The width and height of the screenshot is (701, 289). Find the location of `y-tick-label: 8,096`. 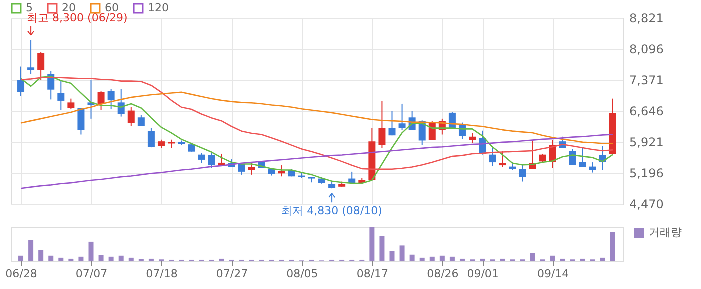

y-tick-label: 8,096 is located at coordinates (647, 49).